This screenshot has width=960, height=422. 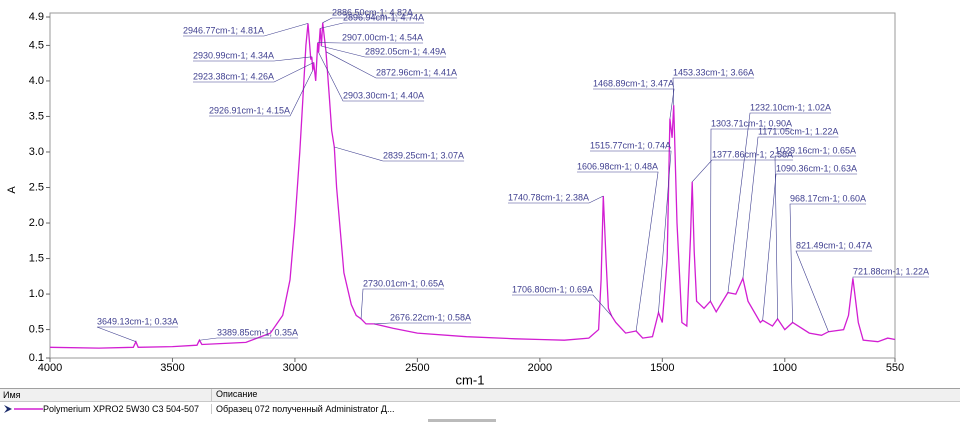 I want to click on series-swatch, so click(x=23, y=409).